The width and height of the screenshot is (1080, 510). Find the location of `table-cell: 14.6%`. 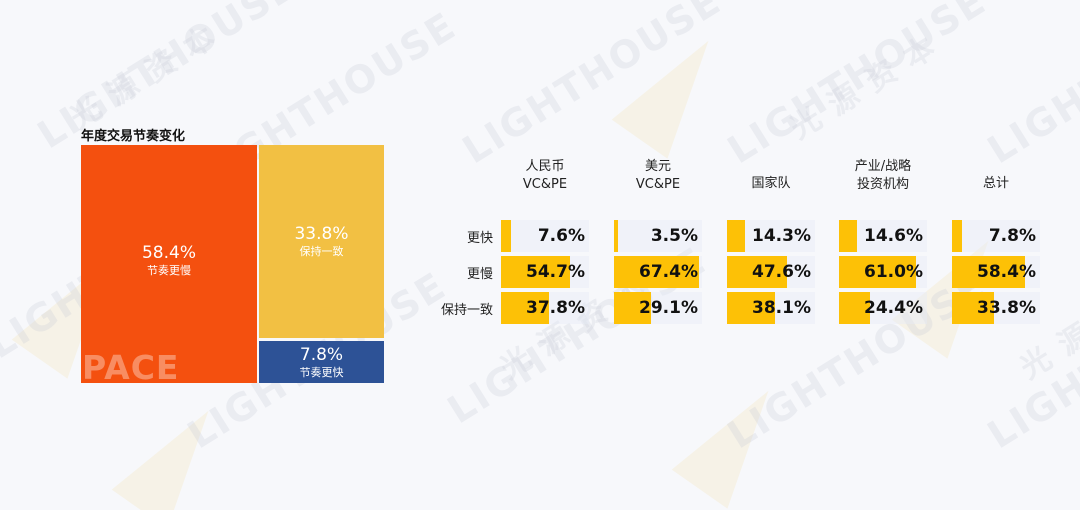

table-cell: 14.6% is located at coordinates (883, 236).